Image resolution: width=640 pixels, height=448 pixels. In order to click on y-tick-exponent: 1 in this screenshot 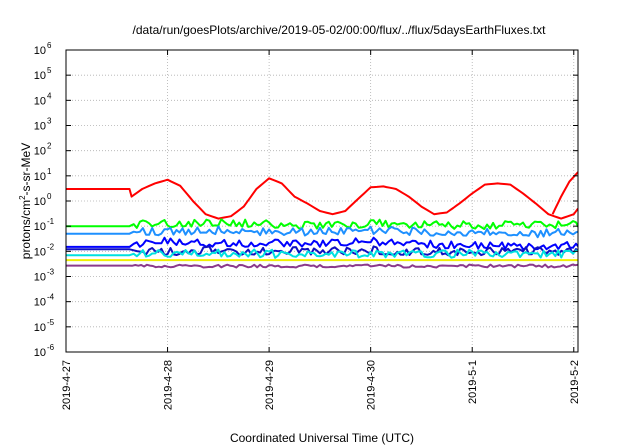, I will do `click(49, 171)`.